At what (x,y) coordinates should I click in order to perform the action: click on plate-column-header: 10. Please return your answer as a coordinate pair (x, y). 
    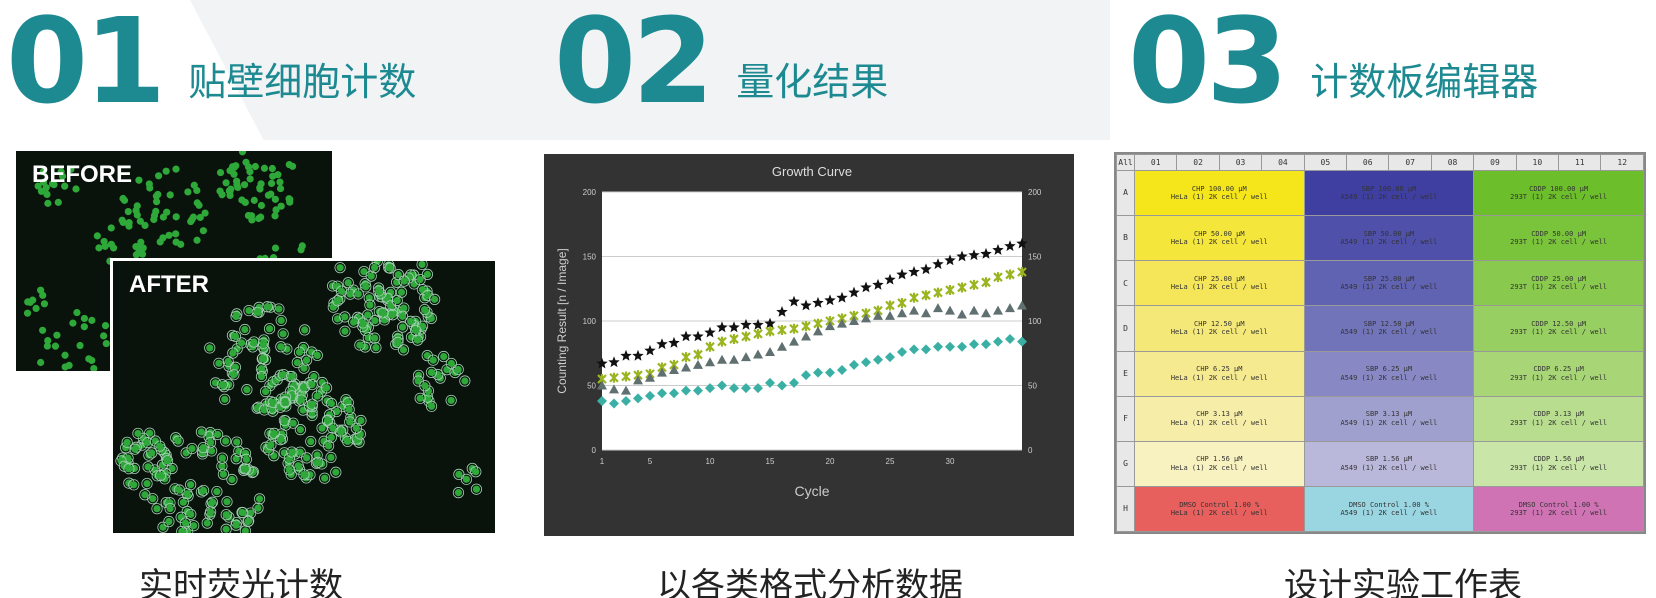
    Looking at the image, I should click on (1537, 162).